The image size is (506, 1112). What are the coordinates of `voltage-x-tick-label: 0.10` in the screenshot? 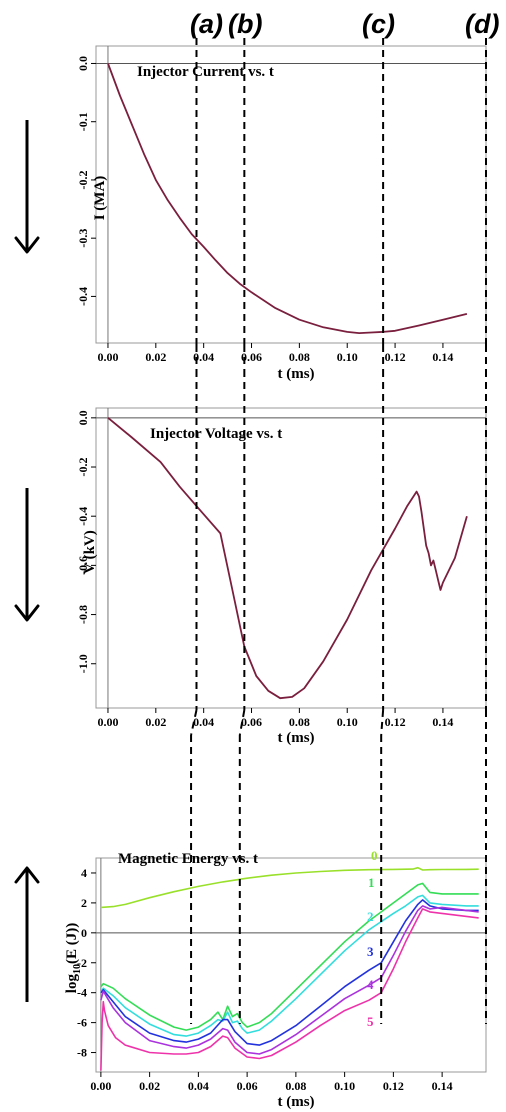 It's located at (347, 722).